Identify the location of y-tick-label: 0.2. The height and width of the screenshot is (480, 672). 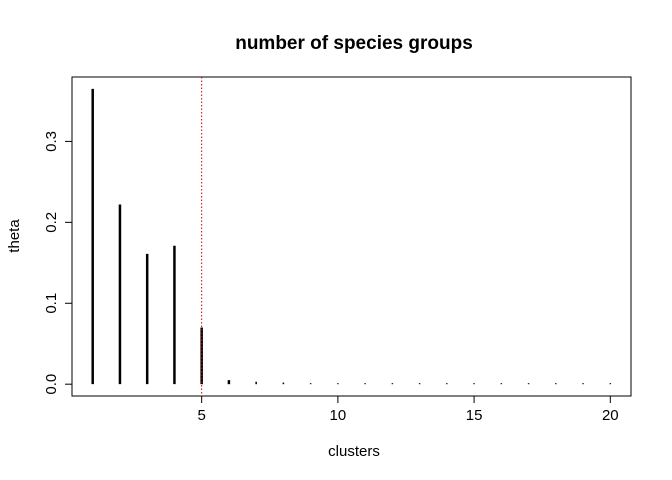
(51, 222).